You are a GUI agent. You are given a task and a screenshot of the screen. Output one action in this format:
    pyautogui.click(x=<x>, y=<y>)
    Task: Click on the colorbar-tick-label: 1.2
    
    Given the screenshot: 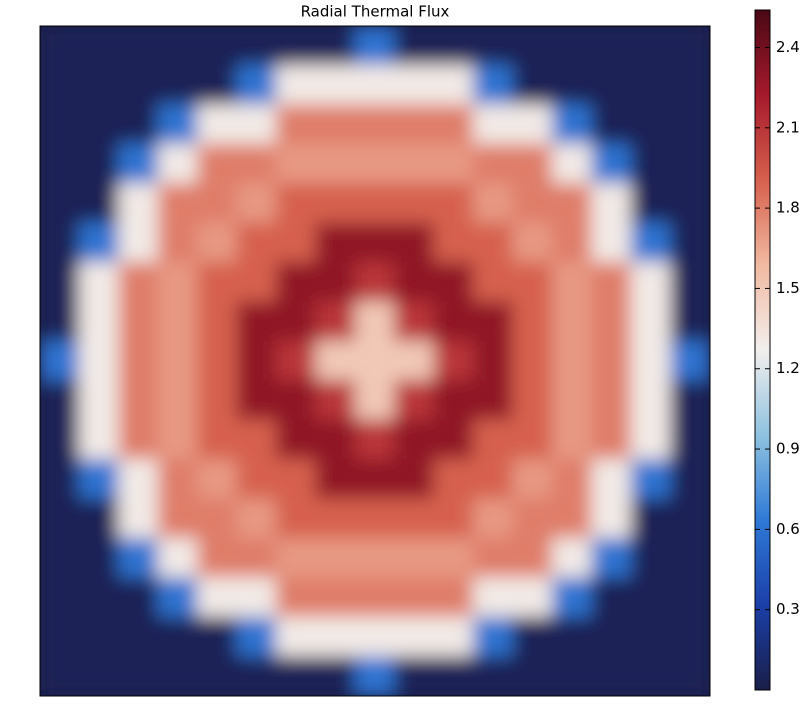 What is the action you would take?
    pyautogui.click(x=788, y=368)
    